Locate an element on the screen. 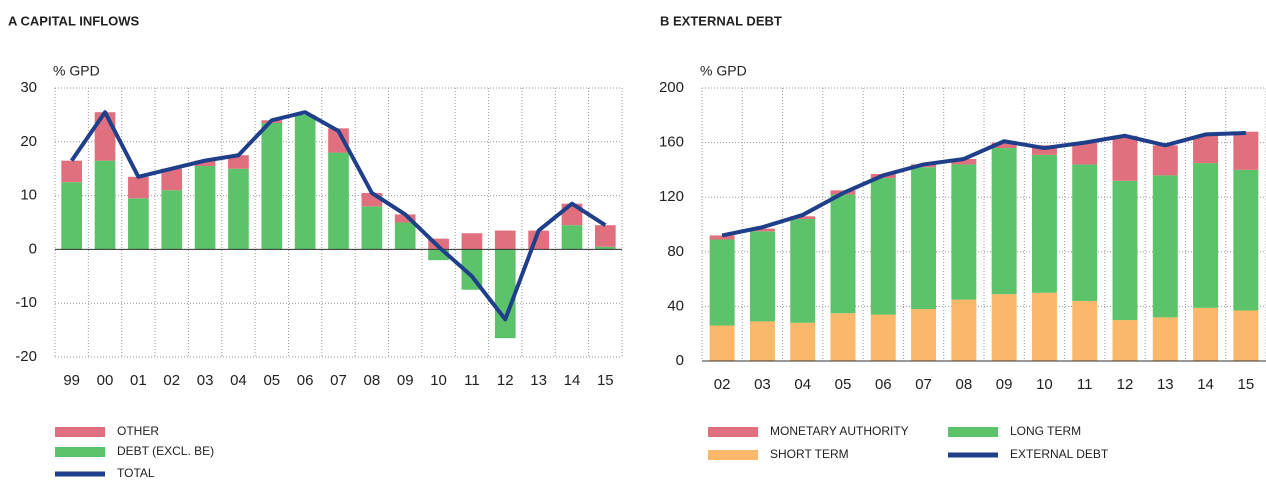  legend-label: DEBT (EXCL. BE) is located at coordinates (165, 451).